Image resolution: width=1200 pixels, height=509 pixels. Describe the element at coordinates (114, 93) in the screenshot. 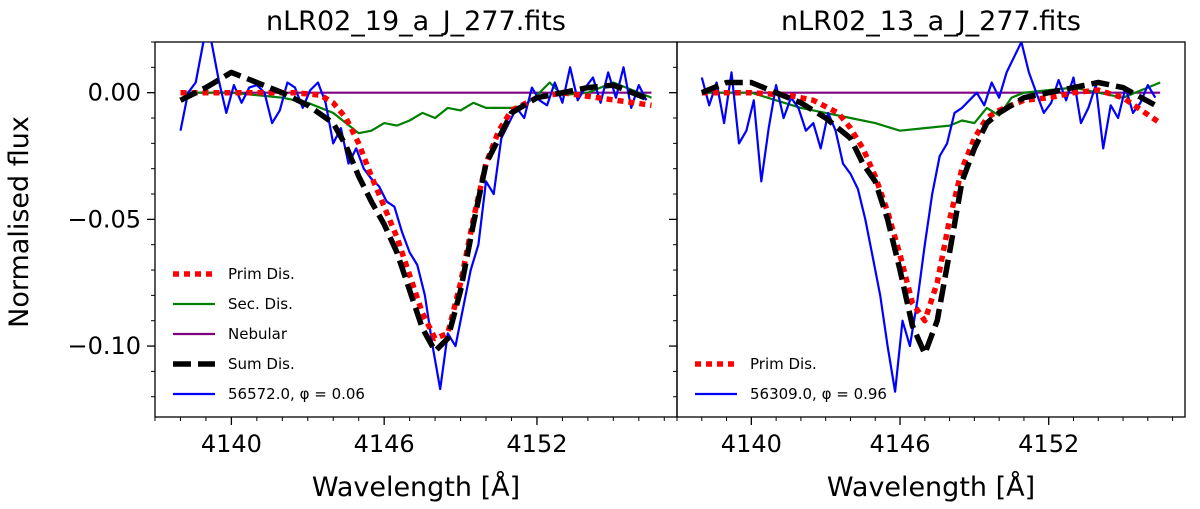

I see `panel-1-y-tick-label-0: 0.00` at that location.